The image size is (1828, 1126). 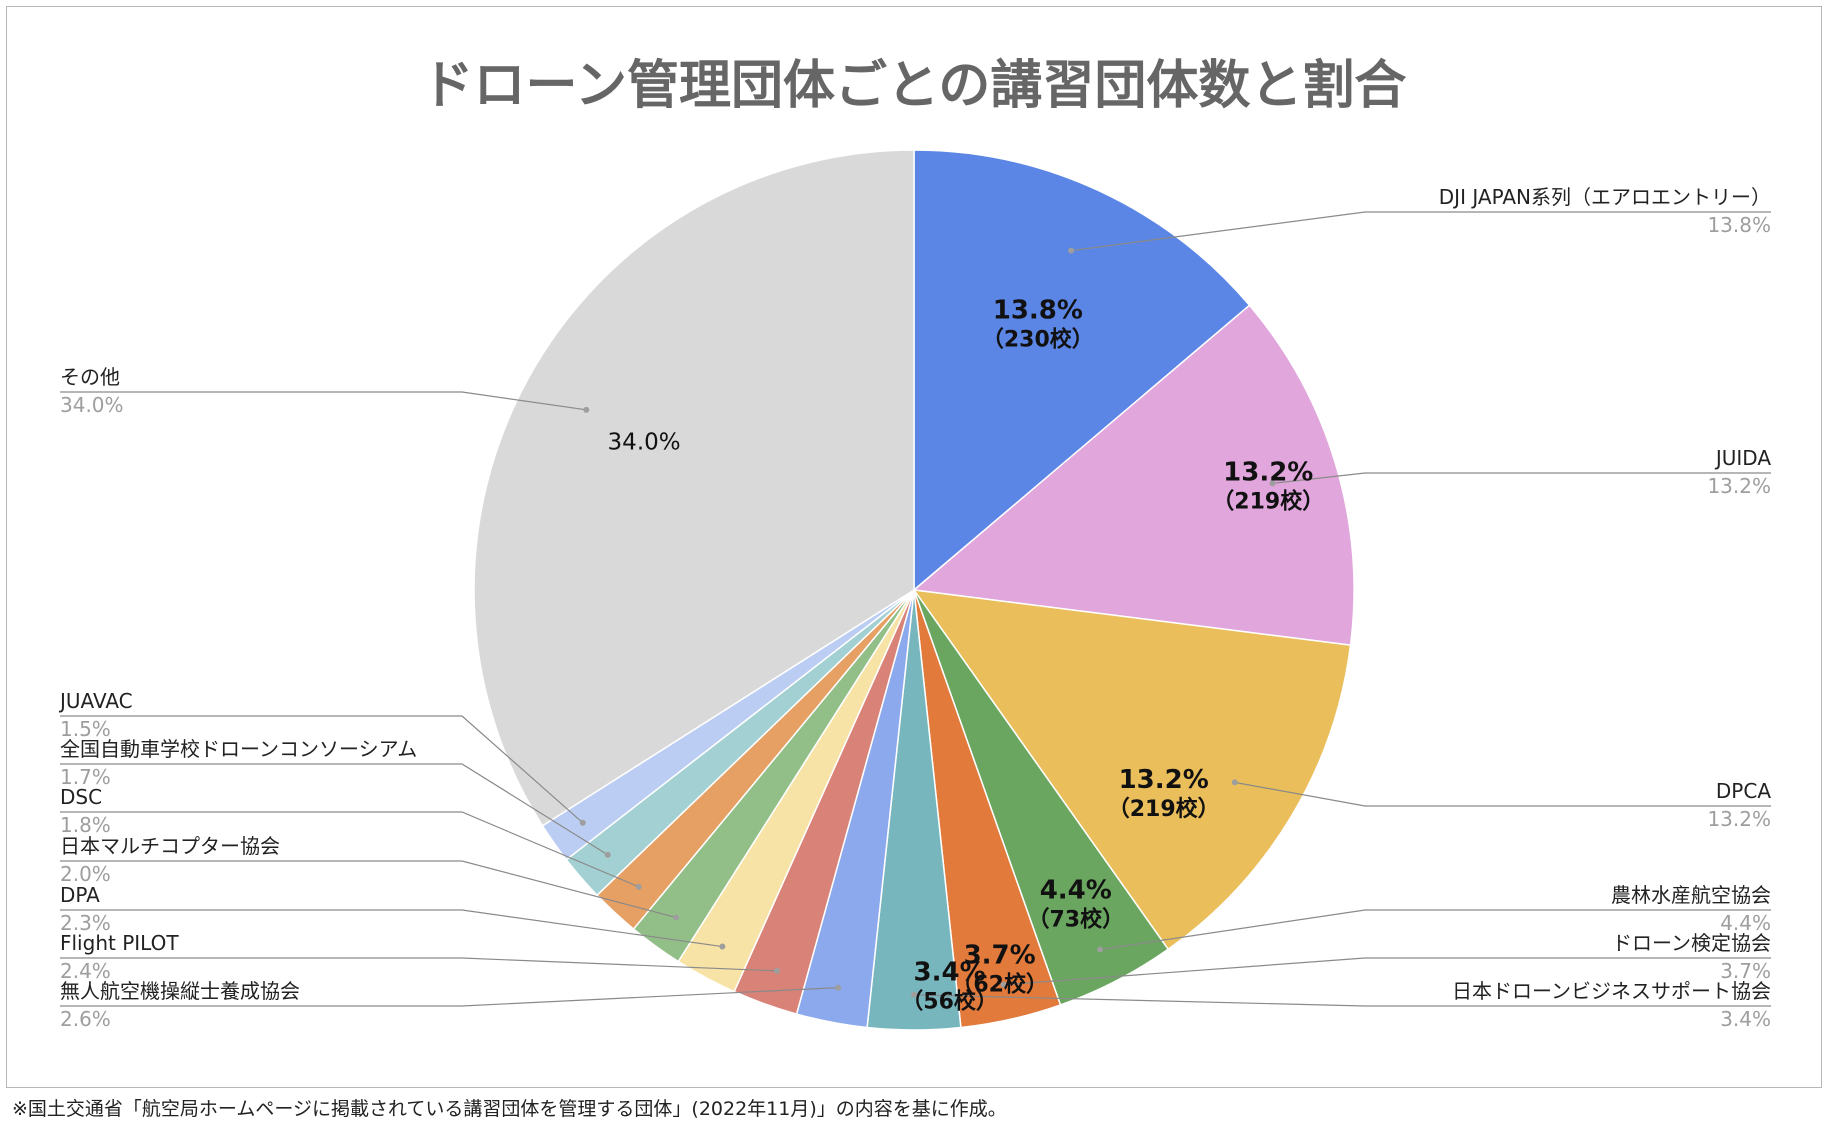 What do you see at coordinates (1268, 502) in the screenshot?
I see `inner-count-label-1: （219校）` at bounding box center [1268, 502].